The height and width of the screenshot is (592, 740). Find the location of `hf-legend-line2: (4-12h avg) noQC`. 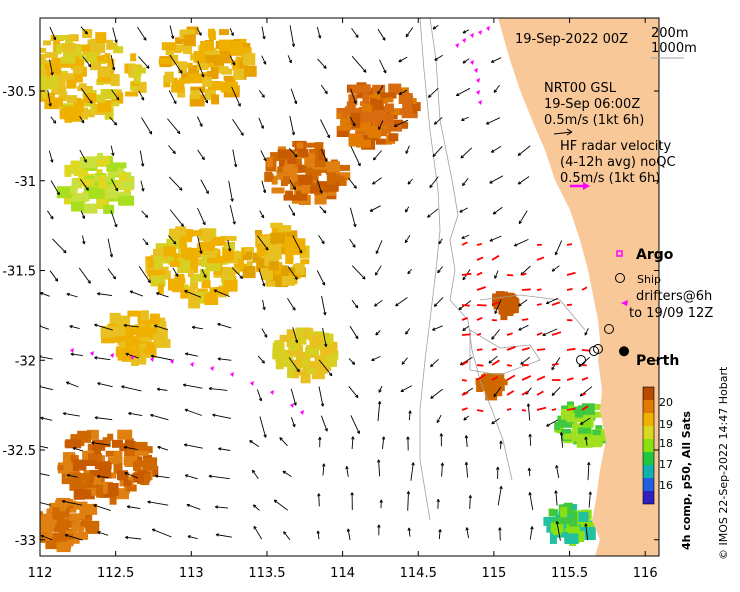

hf-legend-line2: (4-12h avg) noQC is located at coordinates (618, 162).